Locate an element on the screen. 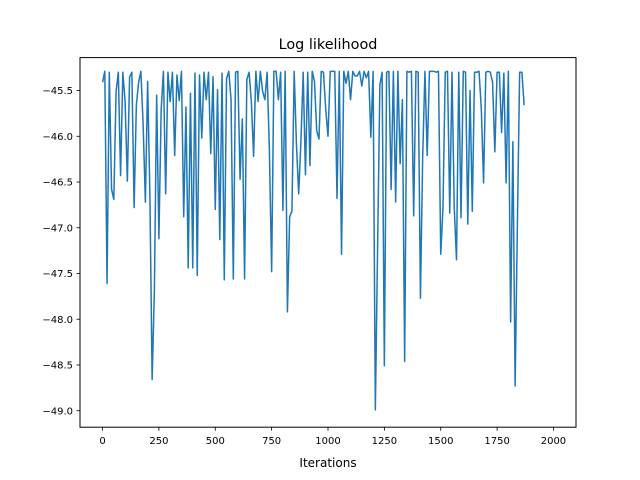 This screenshot has width=640, height=480. x-tick-label: 250 is located at coordinates (158, 441).